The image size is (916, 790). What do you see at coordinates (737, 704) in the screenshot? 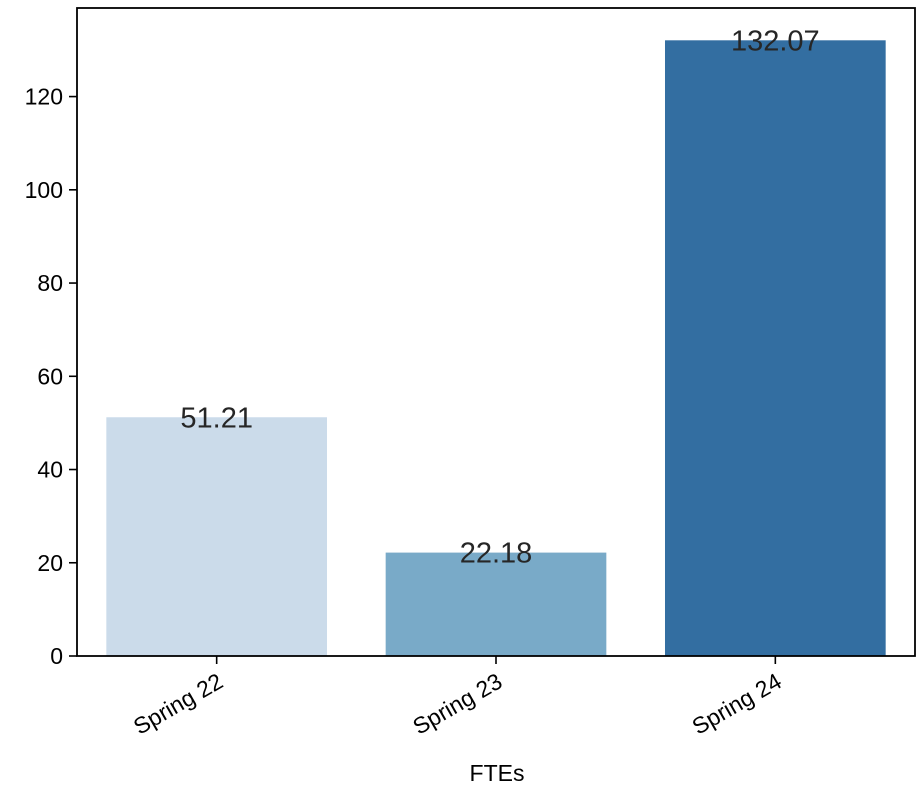
I see `x-tick-label: Spring 24` at bounding box center [737, 704].